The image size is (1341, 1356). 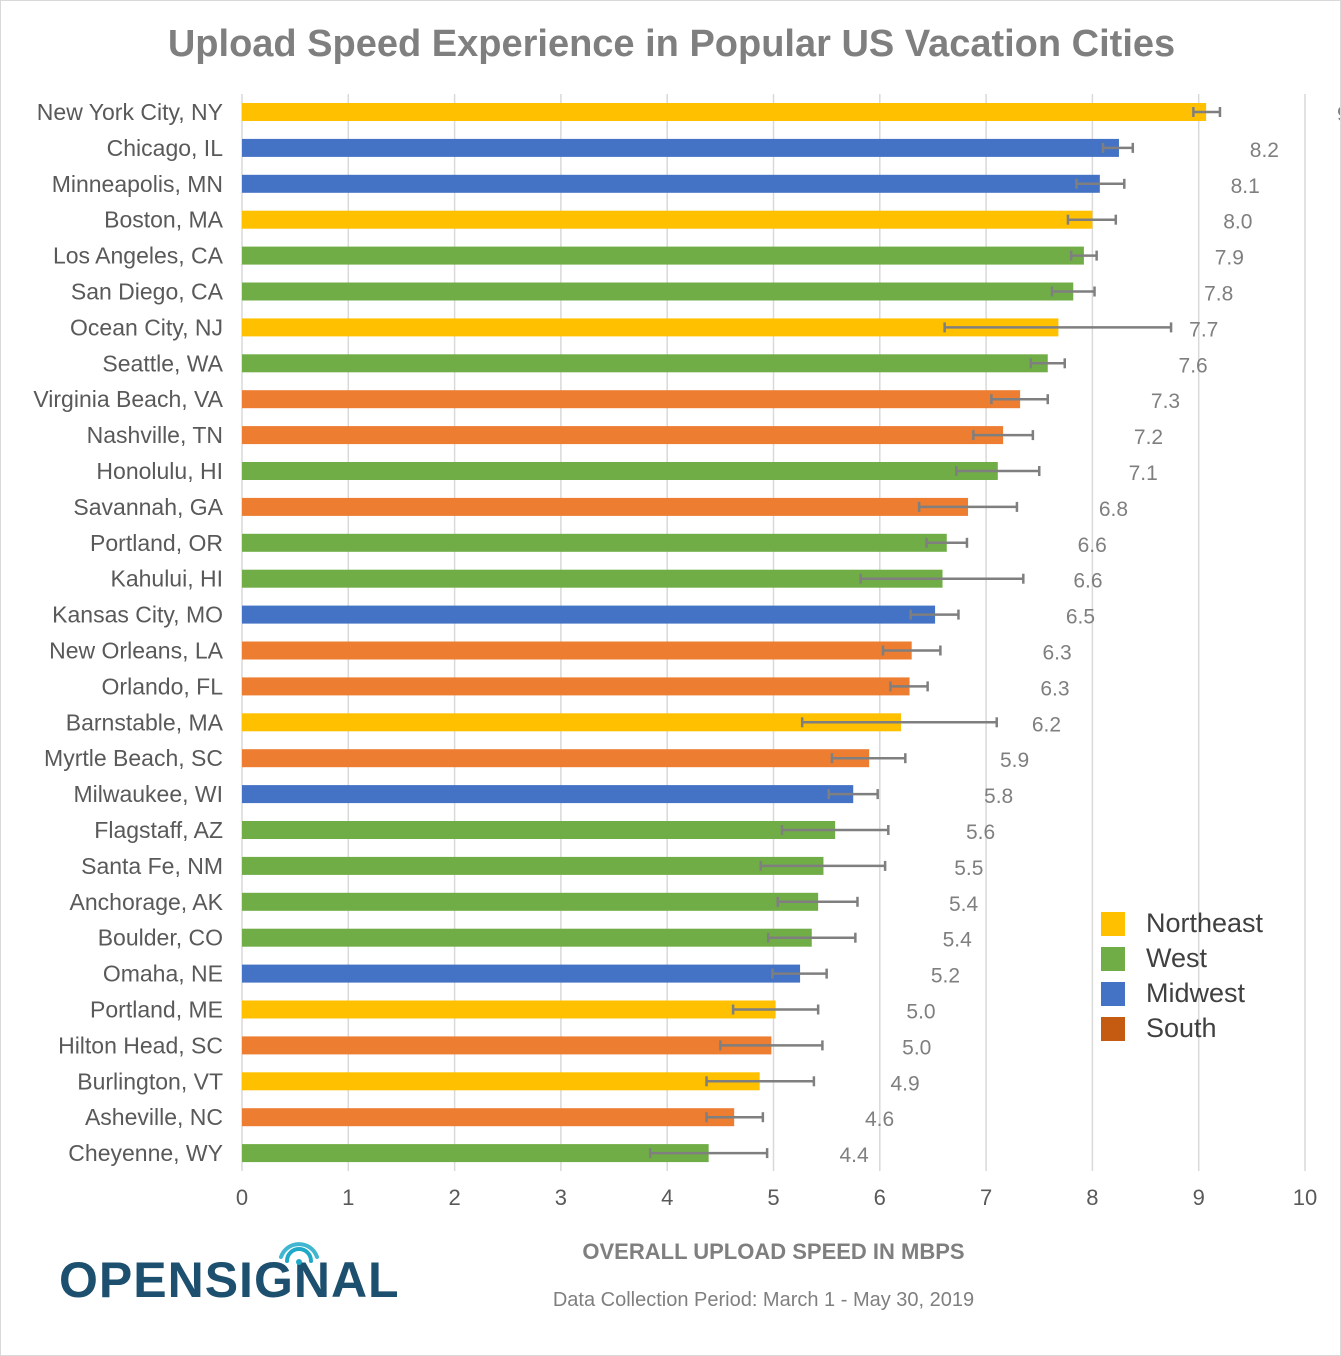 What do you see at coordinates (533, 865) in the screenshot?
I see `bar-santa-fe-nm` at bounding box center [533, 865].